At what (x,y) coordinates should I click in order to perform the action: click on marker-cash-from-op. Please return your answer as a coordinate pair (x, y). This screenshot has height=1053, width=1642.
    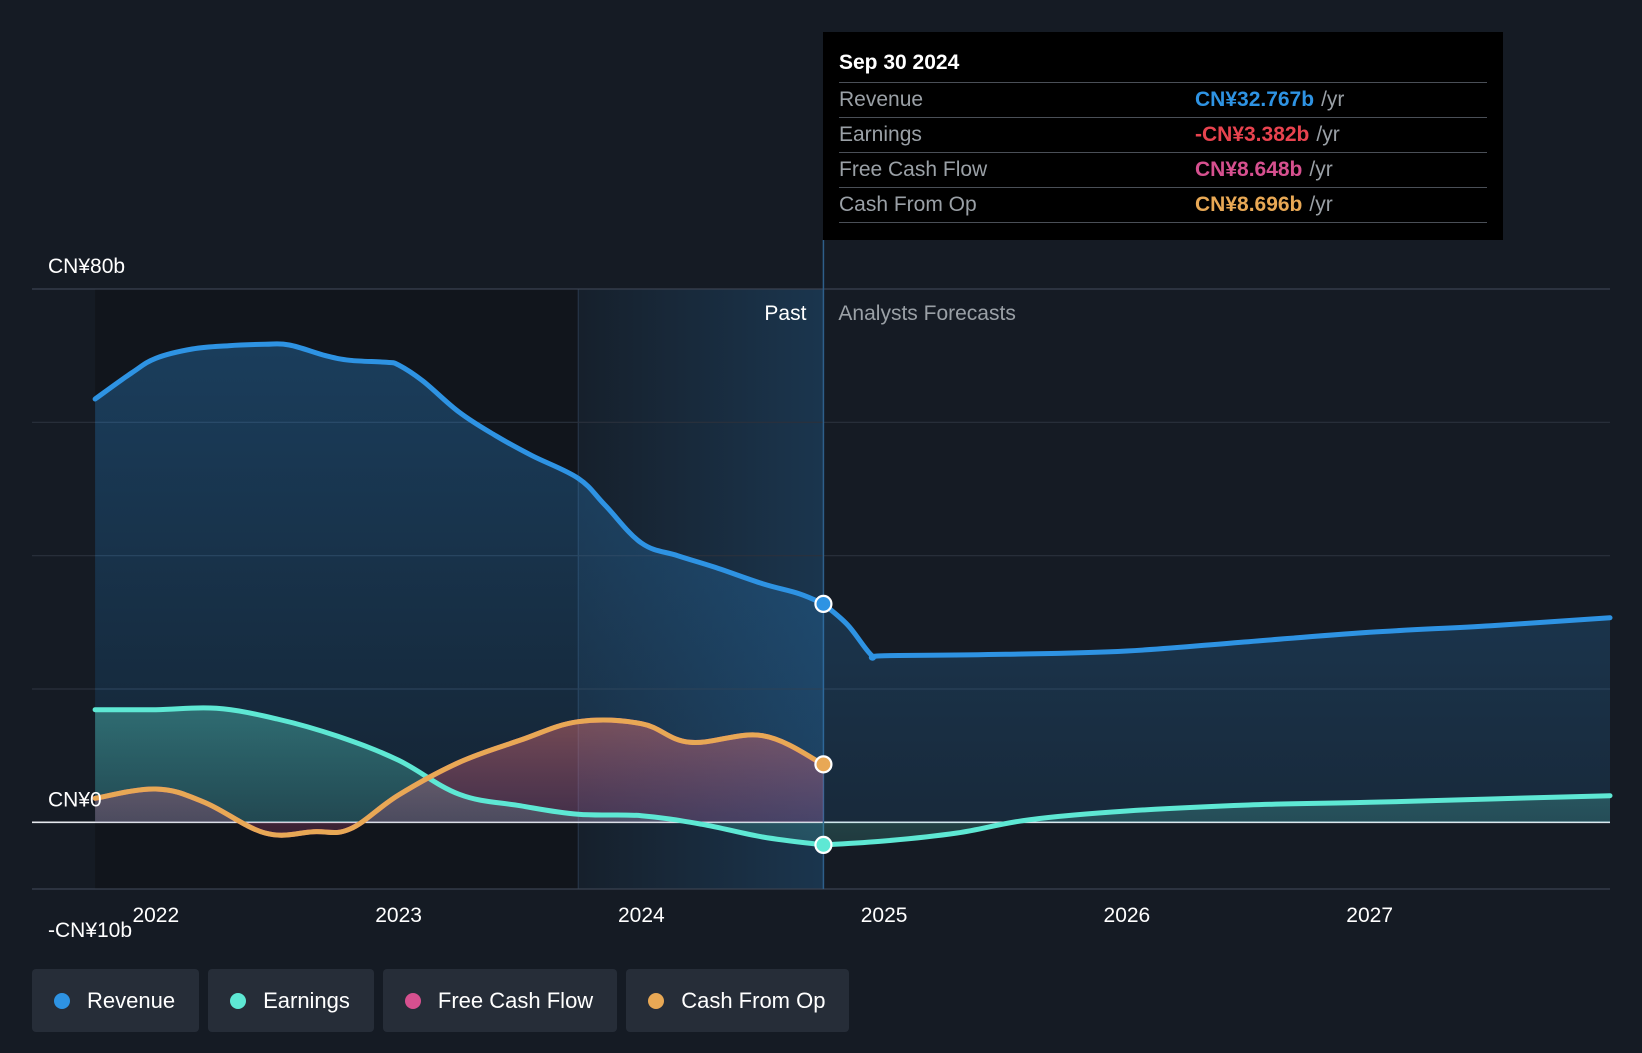
    Looking at the image, I should click on (823, 764).